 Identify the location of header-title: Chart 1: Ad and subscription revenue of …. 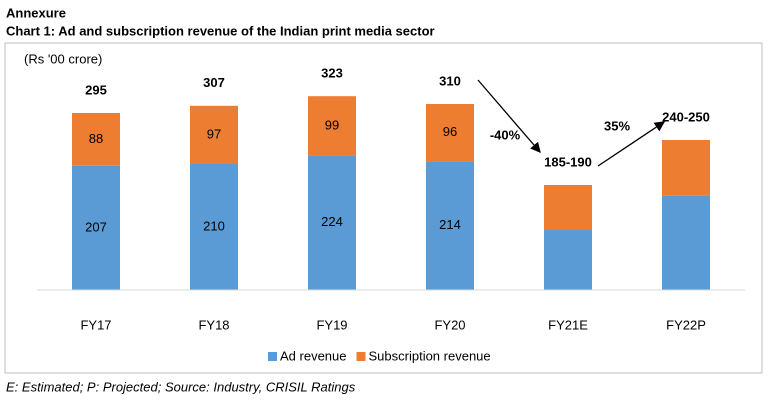
(220, 30).